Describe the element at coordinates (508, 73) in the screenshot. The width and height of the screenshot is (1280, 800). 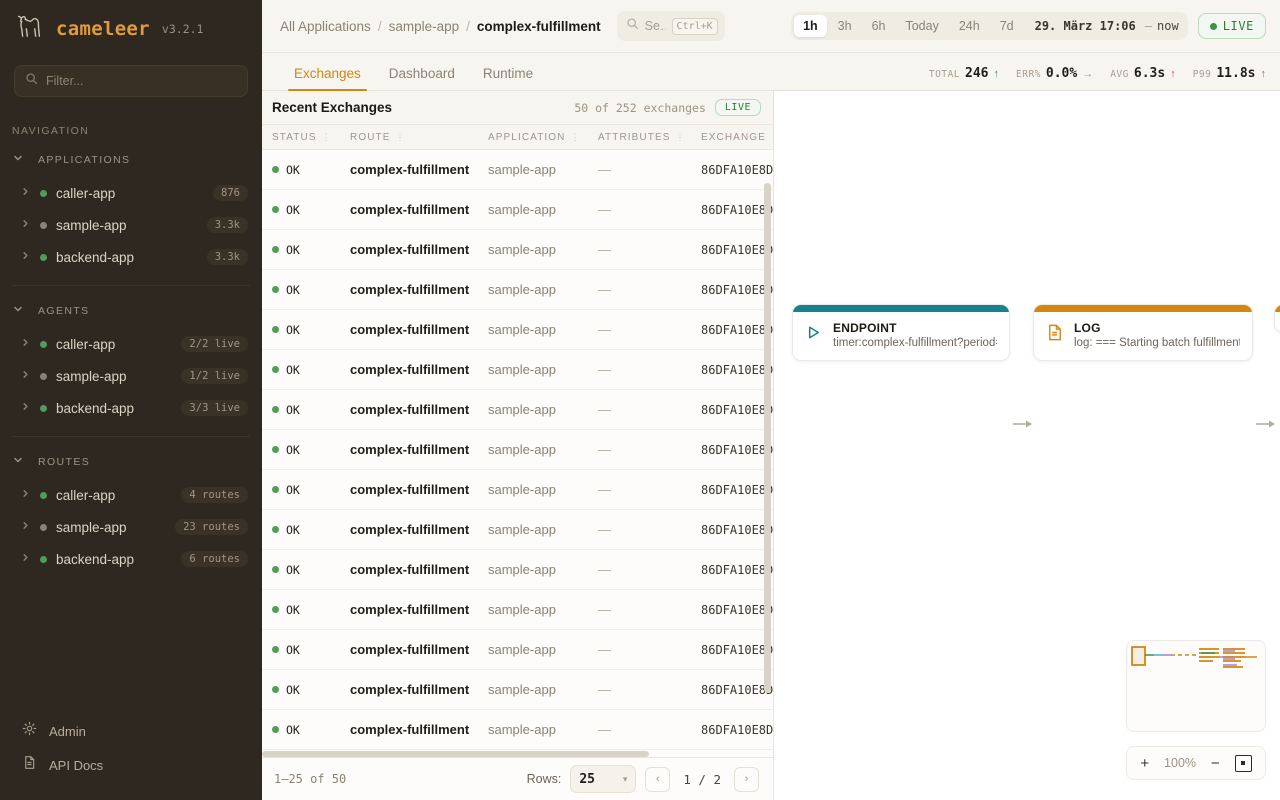
I see `tab-runtime: Runtime` at that location.